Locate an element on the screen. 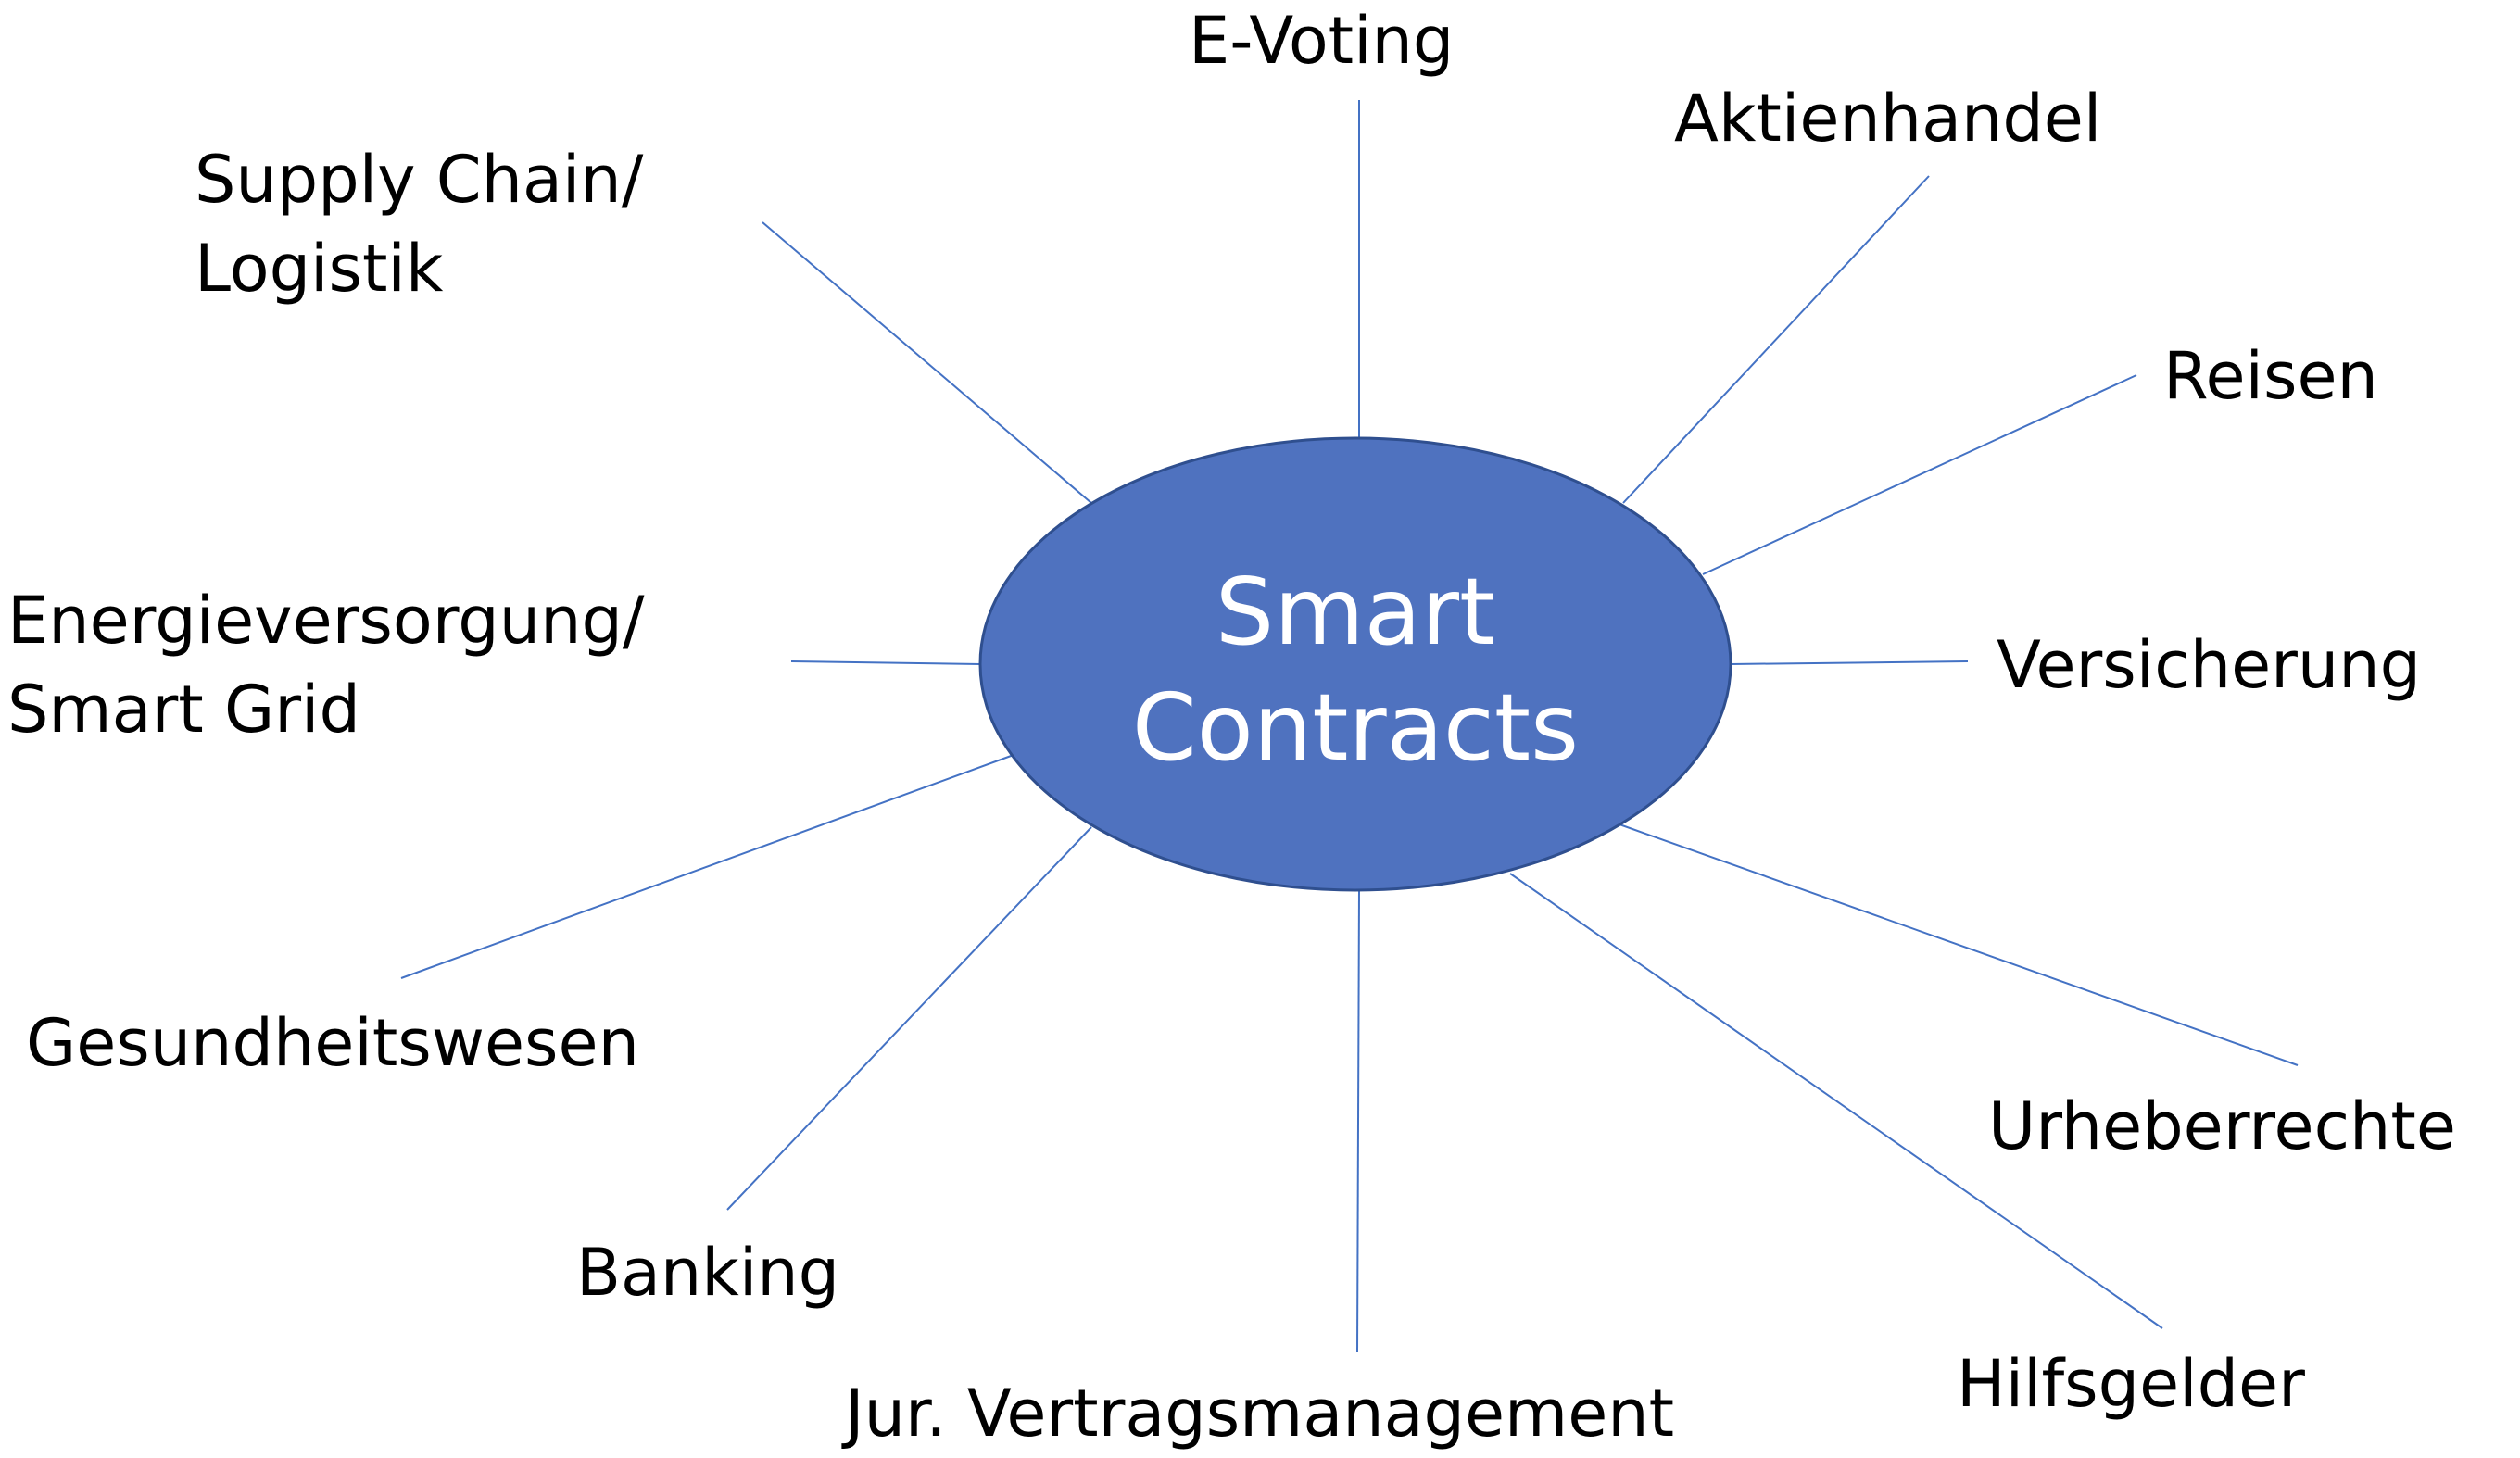 The height and width of the screenshot is (1458, 2520). spoke-supply-chain is located at coordinates (927, 362).